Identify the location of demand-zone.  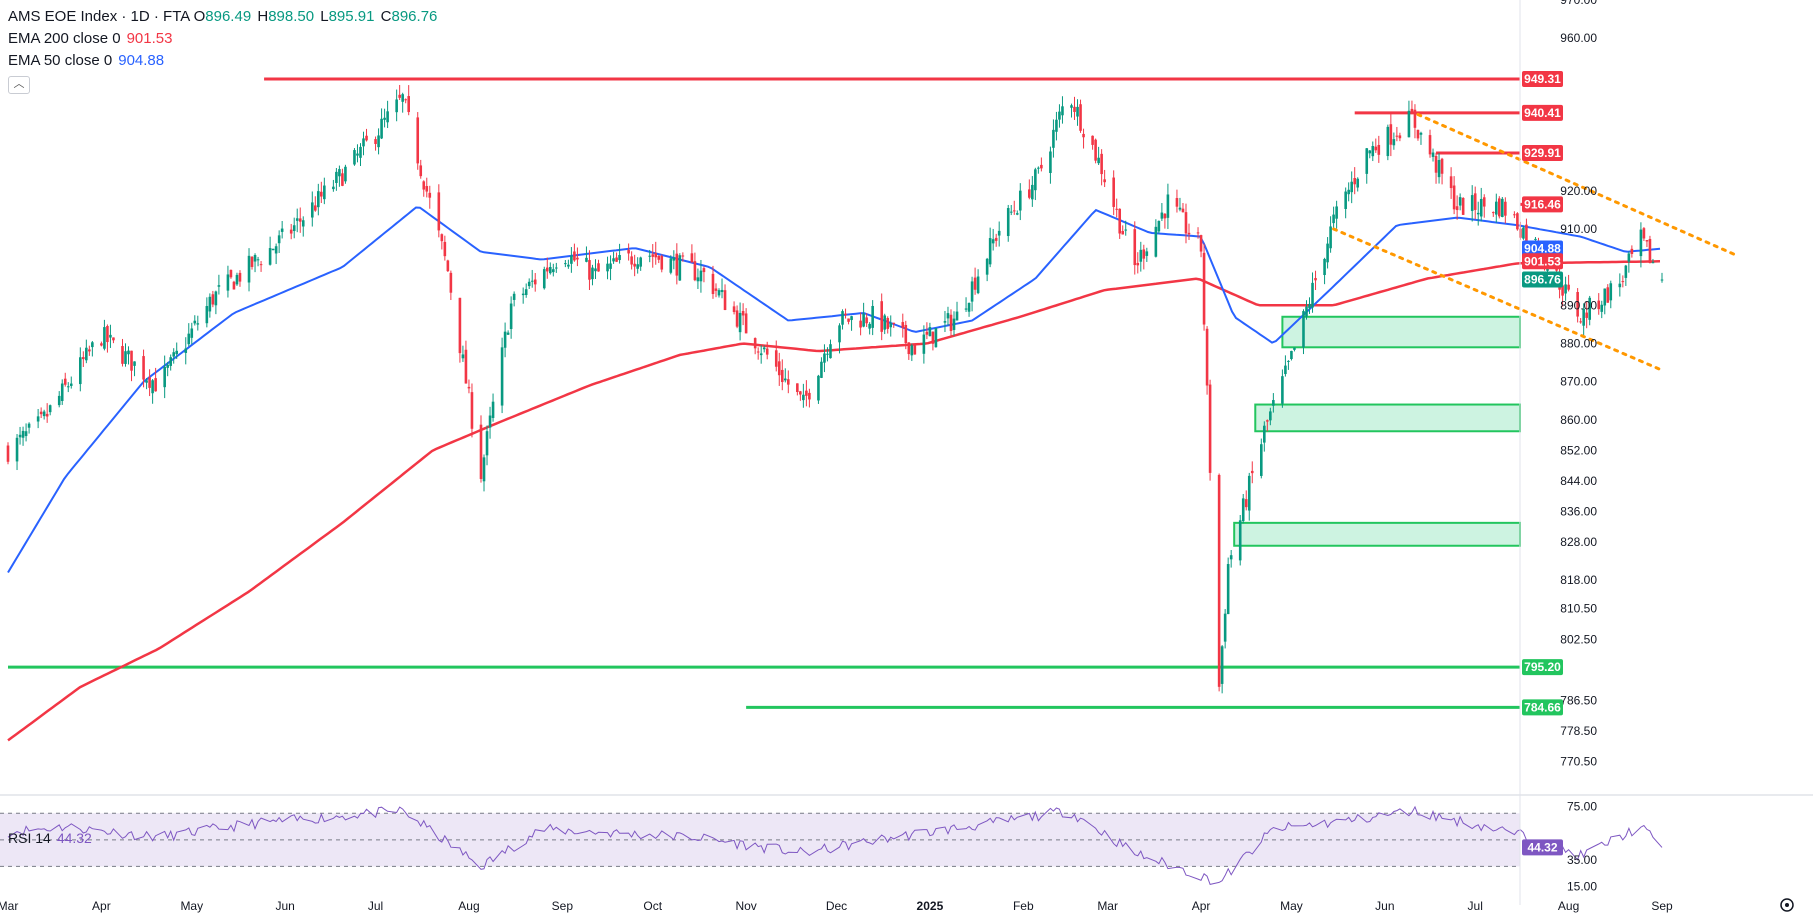
(1377, 534).